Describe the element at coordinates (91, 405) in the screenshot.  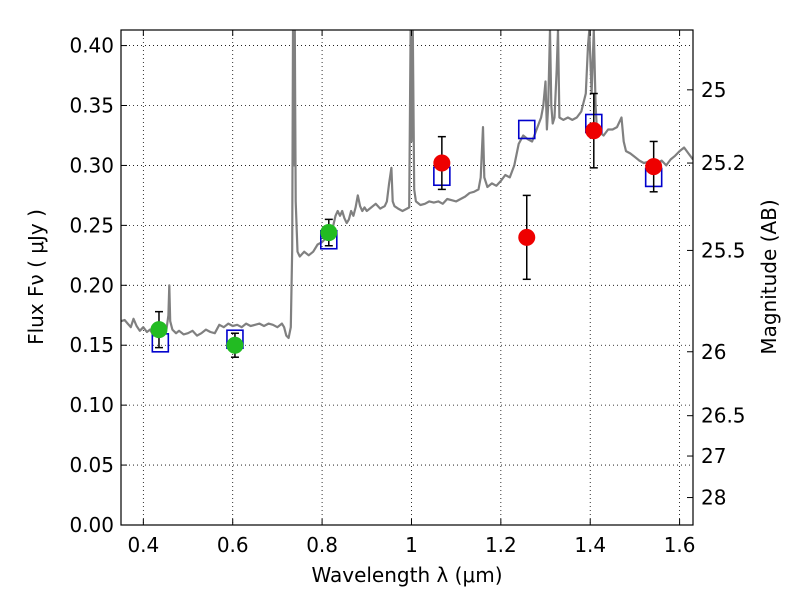
I see `y-tick-label: 0.10` at that location.